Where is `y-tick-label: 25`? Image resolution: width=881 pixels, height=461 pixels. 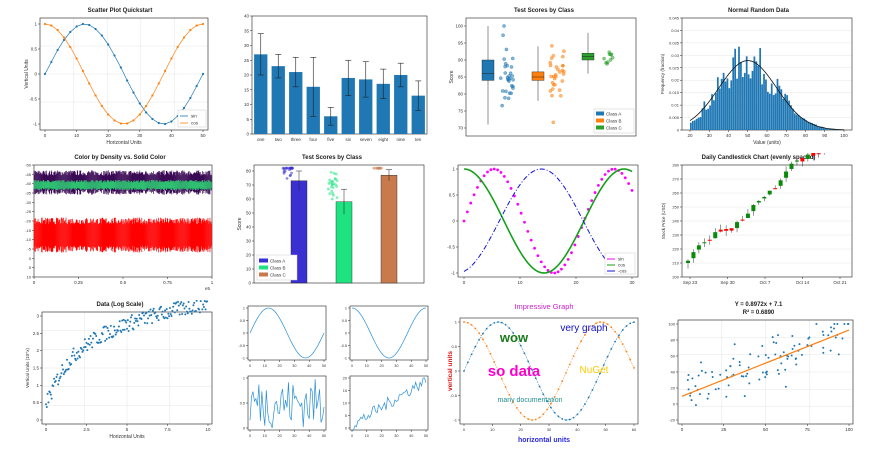 y-tick-label: 25 is located at coordinates (247, 60).